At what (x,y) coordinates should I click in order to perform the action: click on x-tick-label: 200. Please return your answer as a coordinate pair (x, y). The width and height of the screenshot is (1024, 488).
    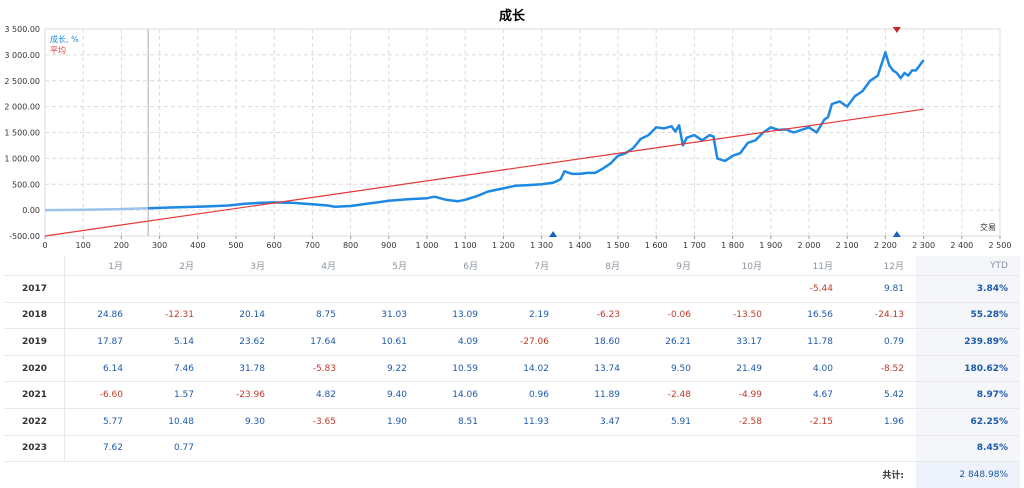
    Looking at the image, I should click on (121, 245).